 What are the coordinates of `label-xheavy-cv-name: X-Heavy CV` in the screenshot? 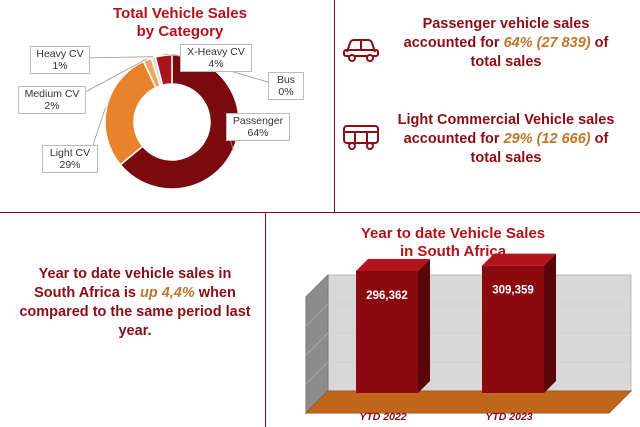 It's located at (216, 52).